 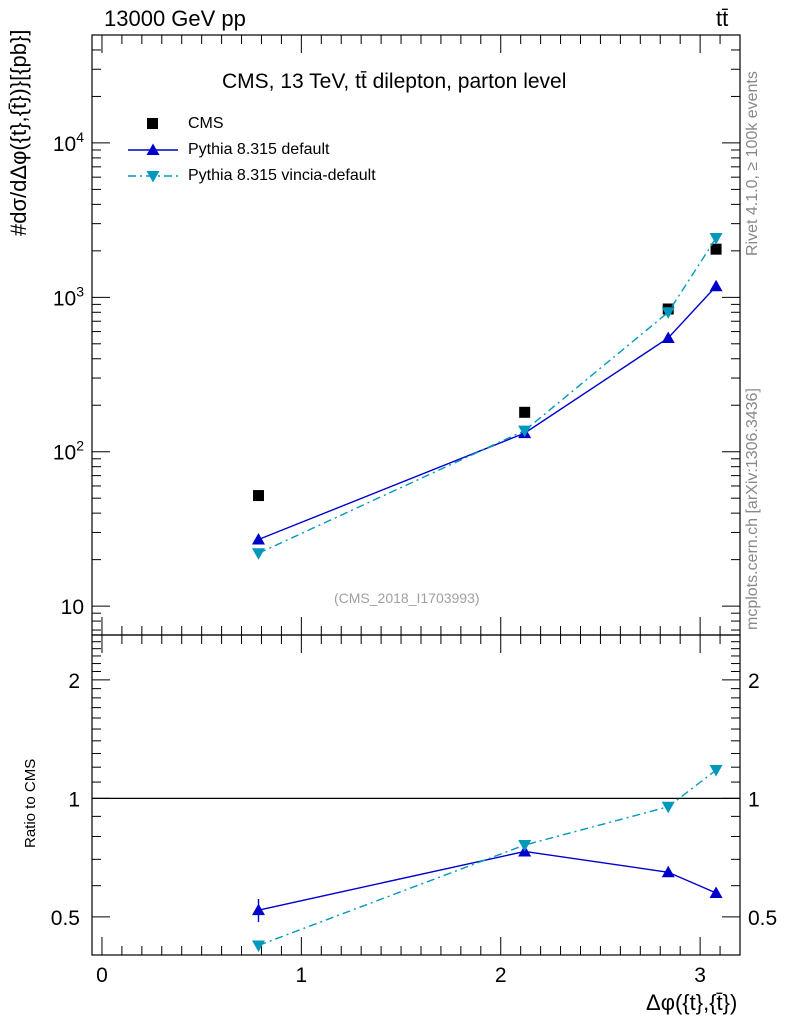 I want to click on analysis-id: (CMS_2018_I1703993), so click(x=407, y=598).